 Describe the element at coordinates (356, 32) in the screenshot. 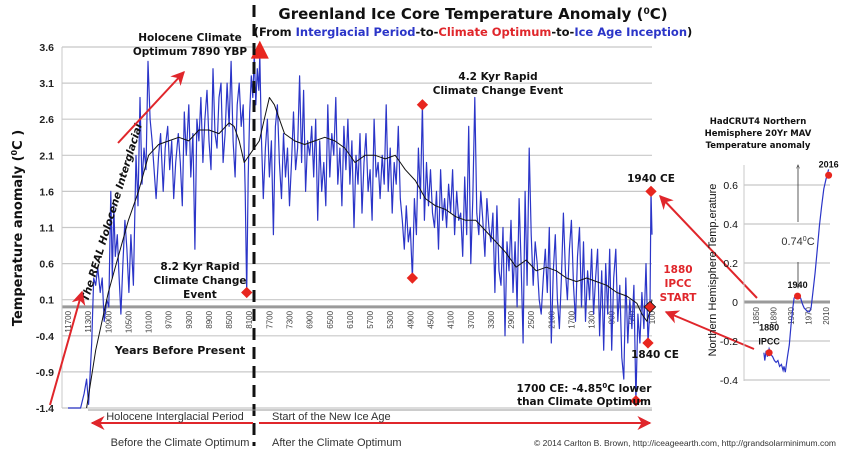

I see `subtitle-part: Interglacial Period` at that location.